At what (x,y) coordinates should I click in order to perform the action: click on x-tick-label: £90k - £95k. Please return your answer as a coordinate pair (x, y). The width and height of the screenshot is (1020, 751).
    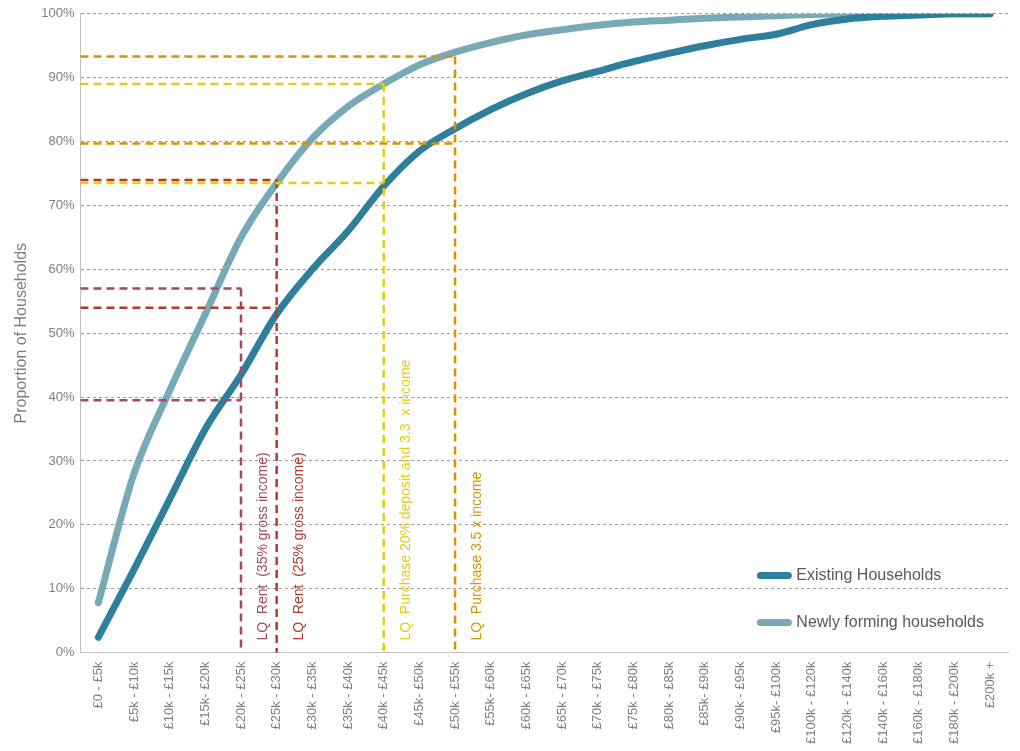
    Looking at the image, I should click on (740, 695).